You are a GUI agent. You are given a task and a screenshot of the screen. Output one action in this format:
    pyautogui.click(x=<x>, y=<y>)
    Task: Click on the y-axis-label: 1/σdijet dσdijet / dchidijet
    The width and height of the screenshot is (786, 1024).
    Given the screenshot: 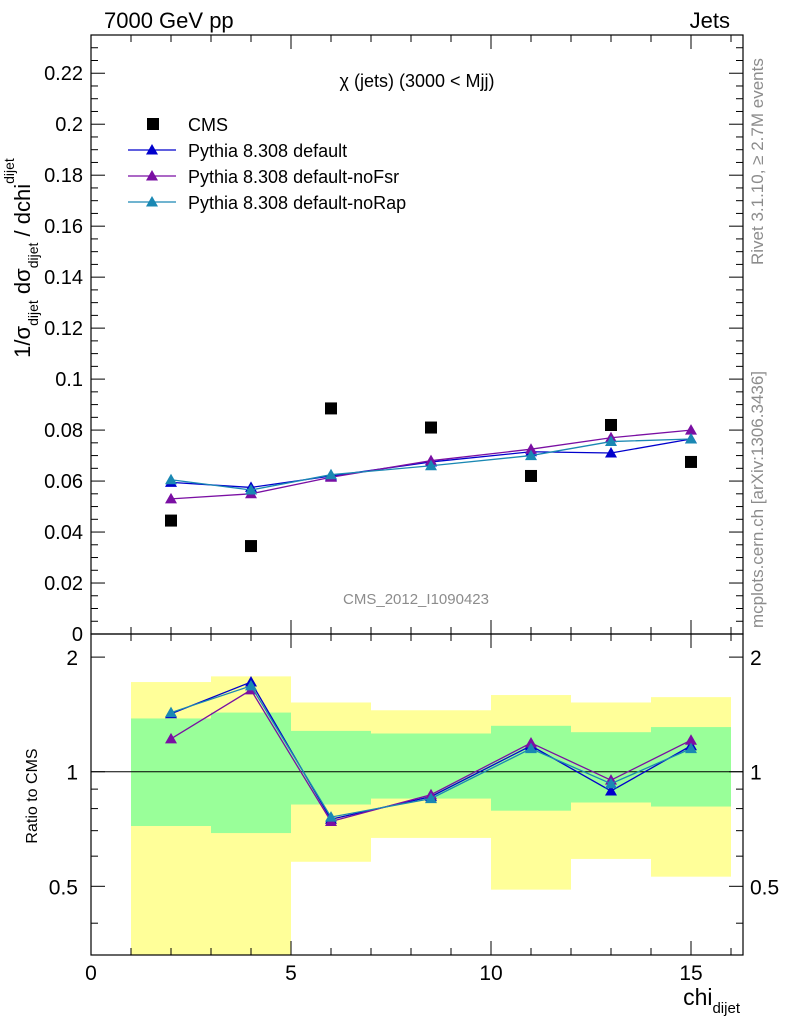 What is the action you would take?
    pyautogui.click(x=21, y=258)
    